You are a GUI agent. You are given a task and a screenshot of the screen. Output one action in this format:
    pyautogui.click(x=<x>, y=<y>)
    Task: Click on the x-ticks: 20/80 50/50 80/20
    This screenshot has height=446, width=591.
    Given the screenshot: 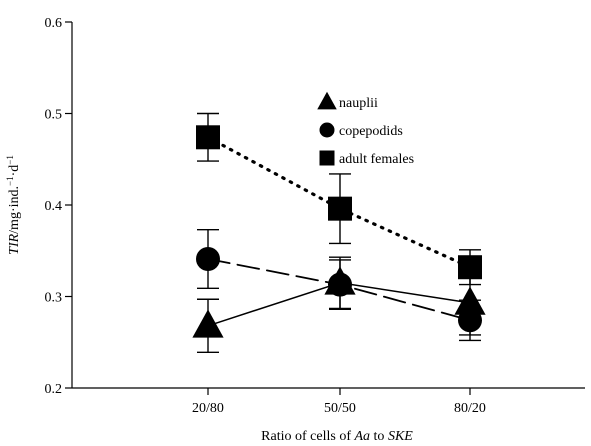 What is the action you would take?
    pyautogui.click(x=339, y=402)
    